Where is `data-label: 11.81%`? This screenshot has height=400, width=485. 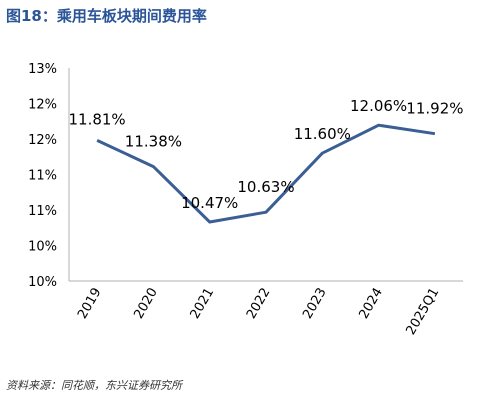
data-label: 11.81% is located at coordinates (96, 119).